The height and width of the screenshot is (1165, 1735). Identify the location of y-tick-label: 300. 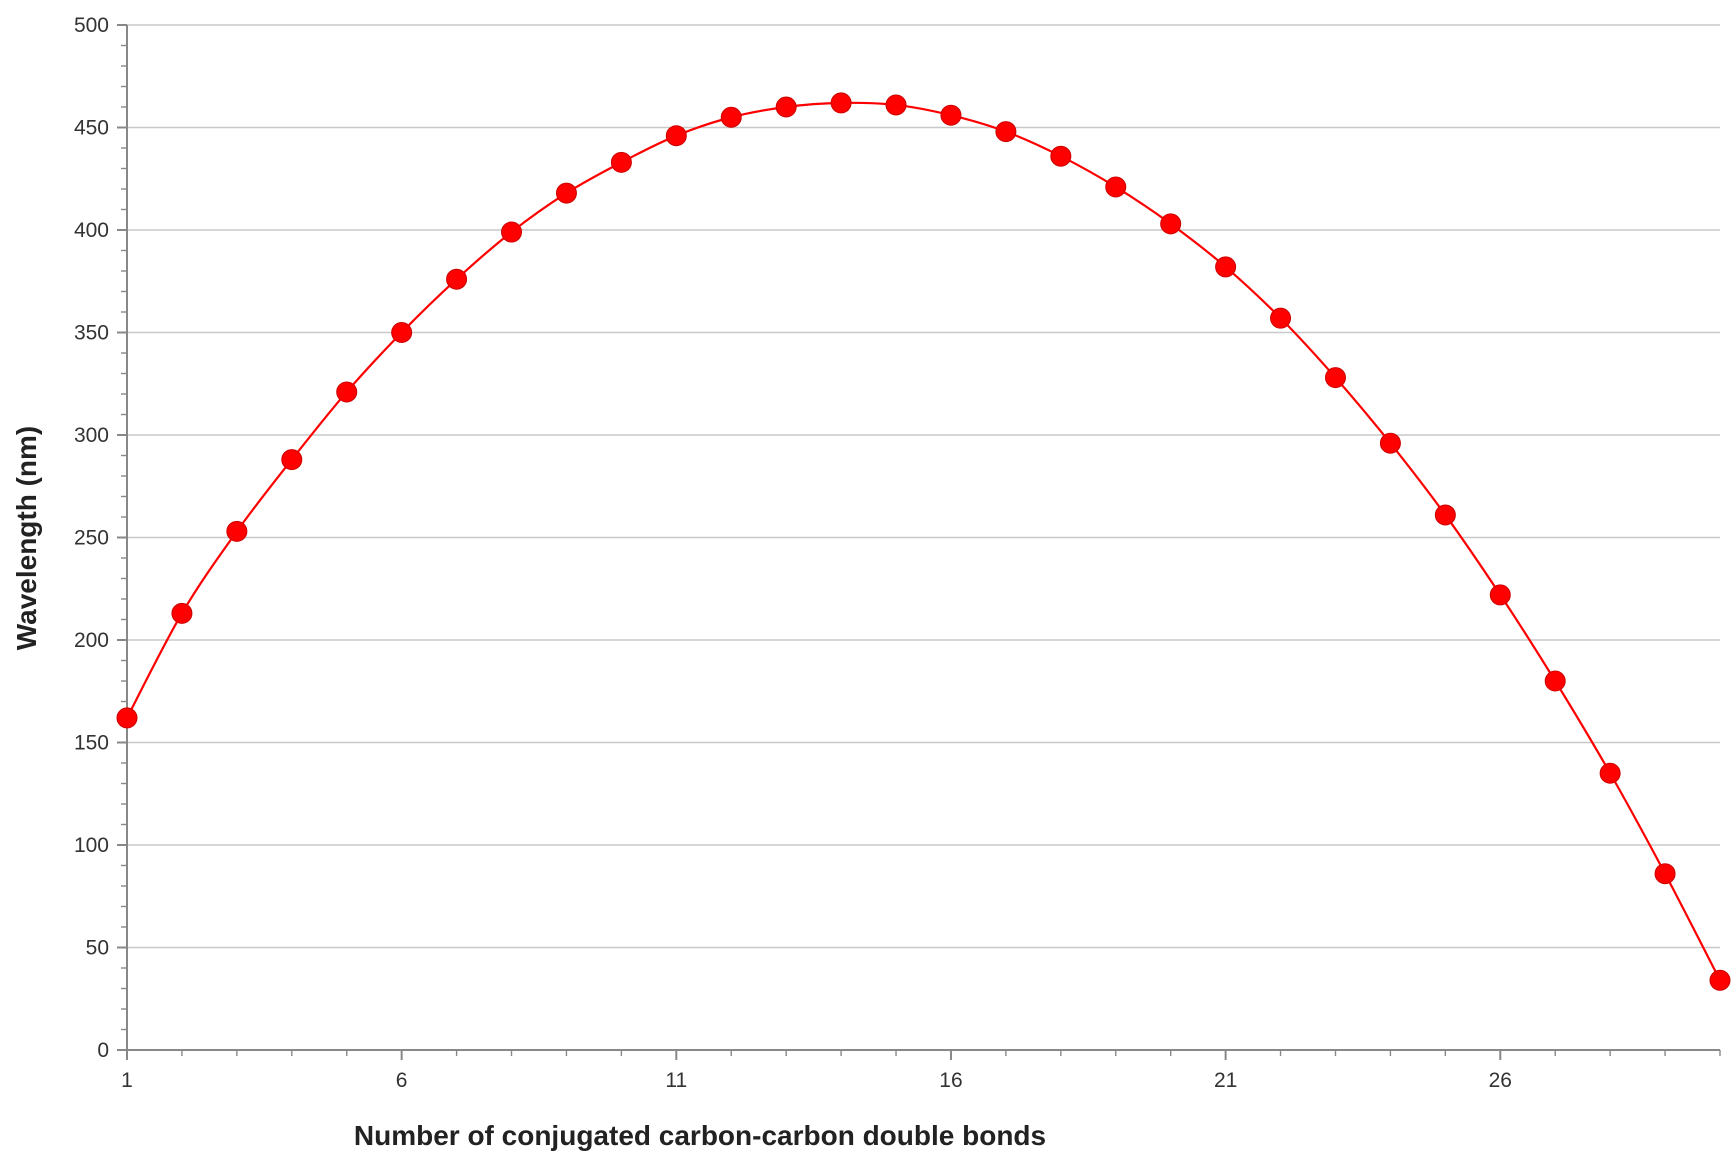
(91, 435).